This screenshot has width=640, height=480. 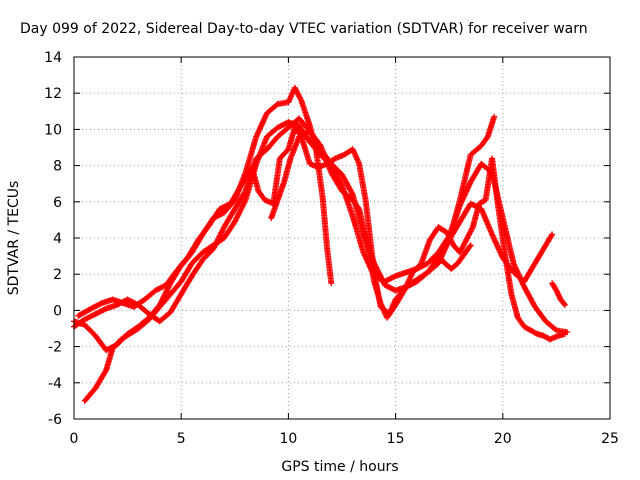 I want to click on y-tick-label: 12, so click(x=53, y=94).